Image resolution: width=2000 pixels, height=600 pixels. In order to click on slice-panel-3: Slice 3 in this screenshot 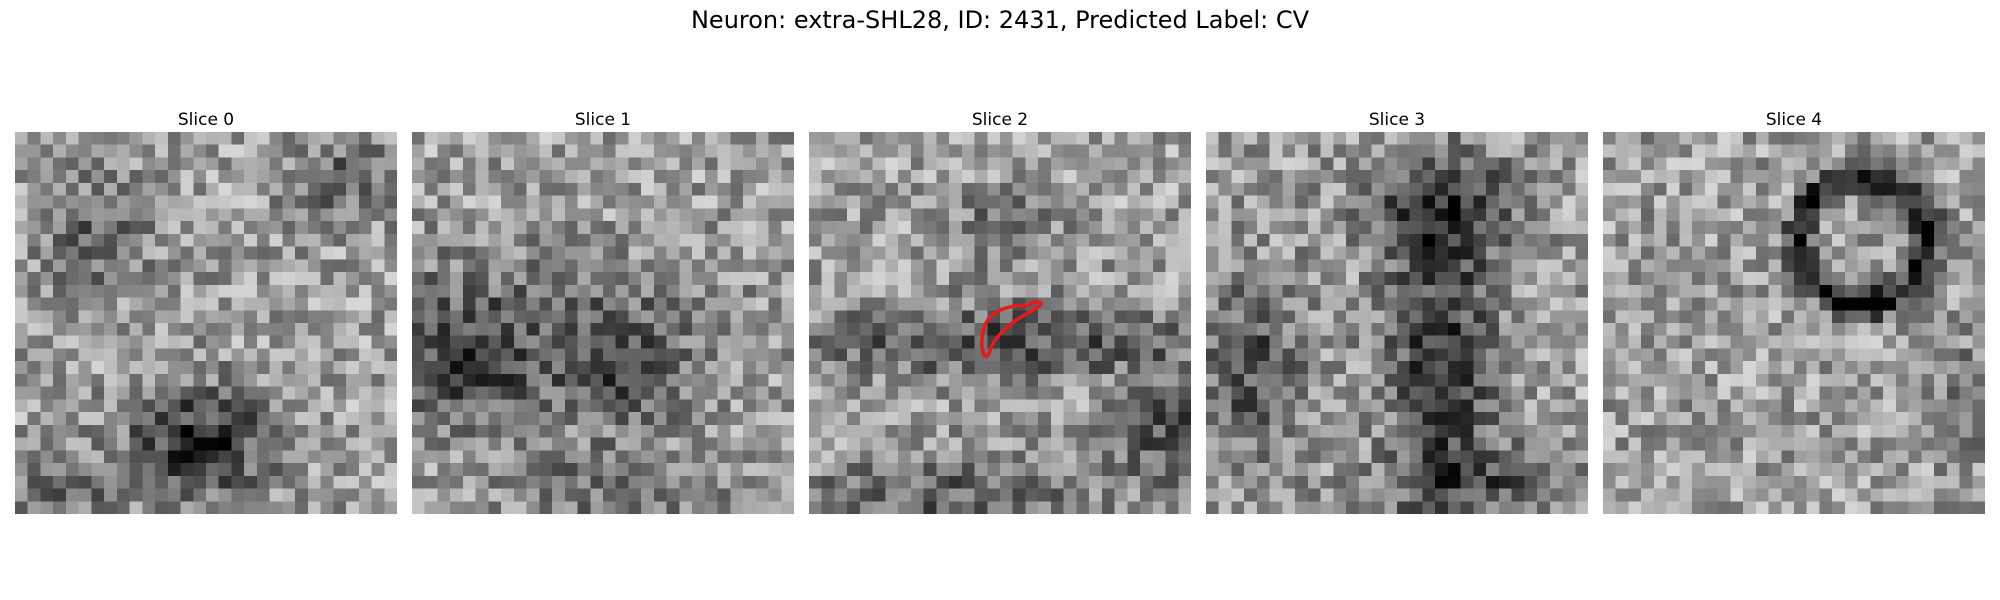, I will do `click(1397, 311)`.